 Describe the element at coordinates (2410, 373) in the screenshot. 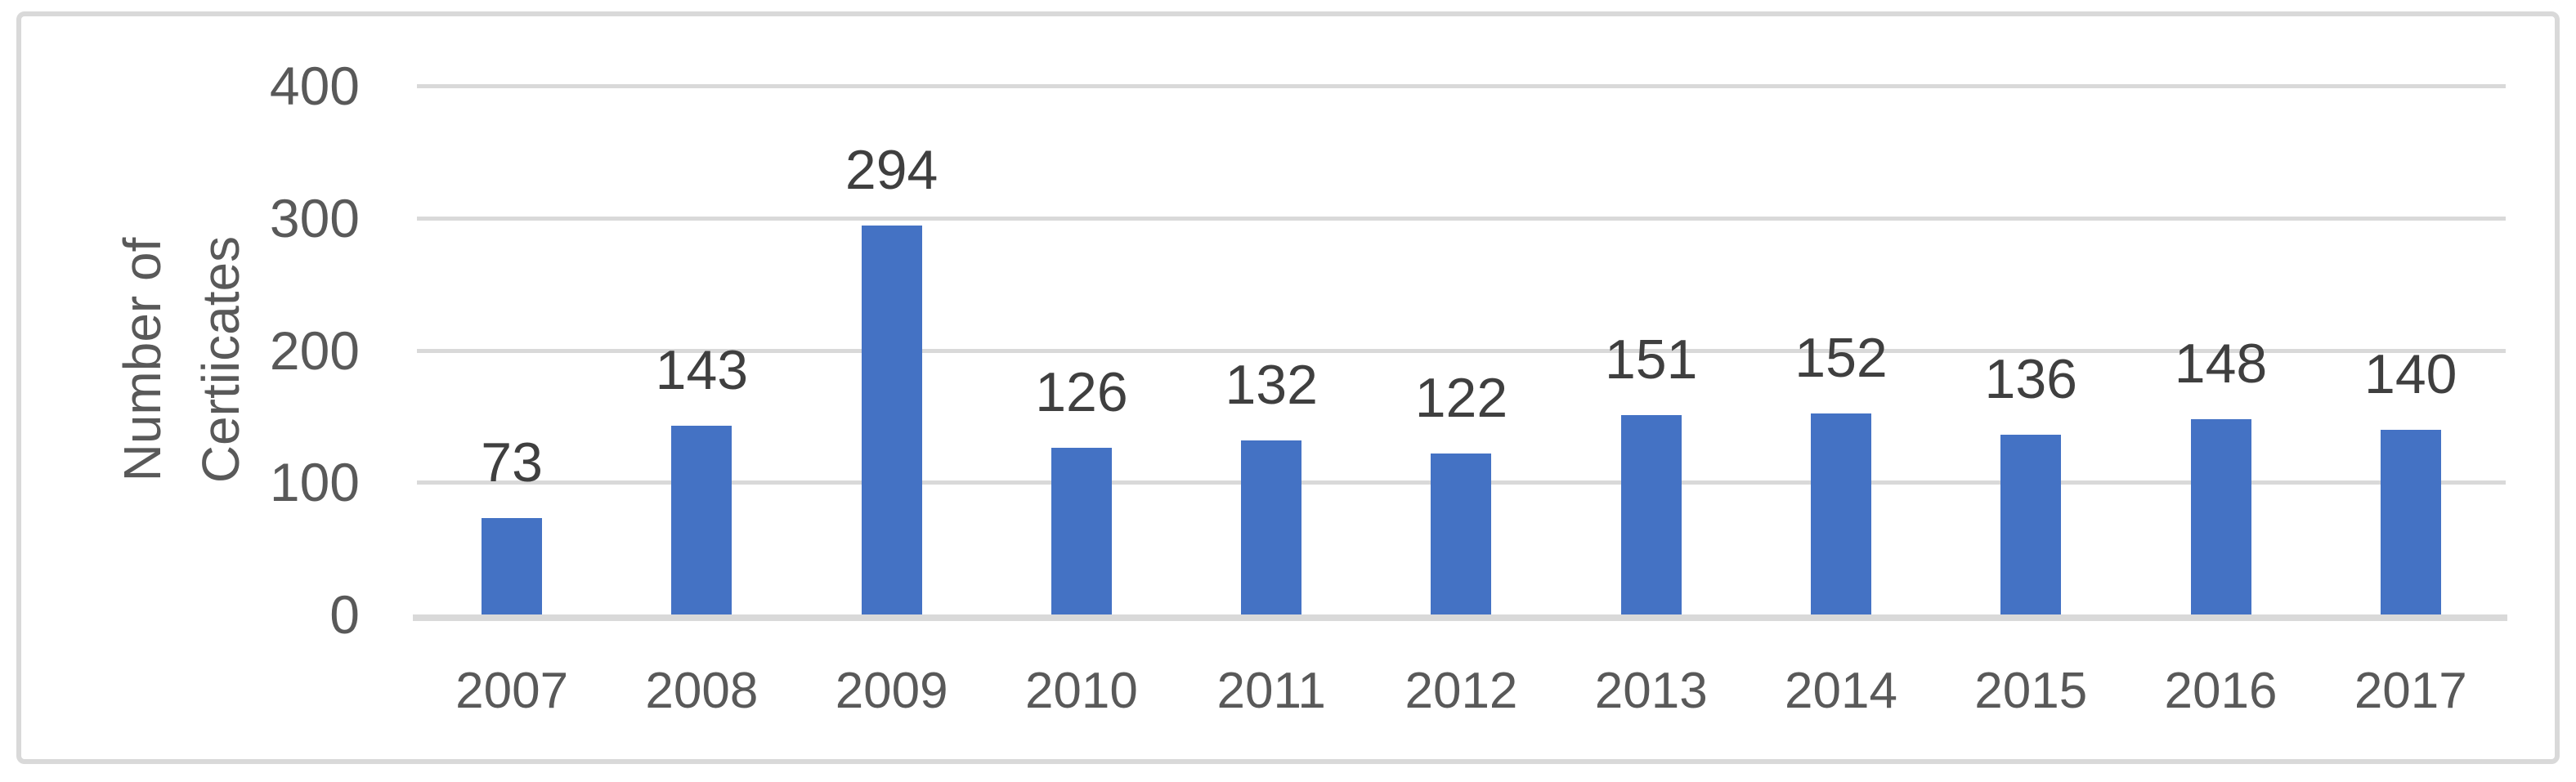

I see `data-label-2017: 140` at that location.